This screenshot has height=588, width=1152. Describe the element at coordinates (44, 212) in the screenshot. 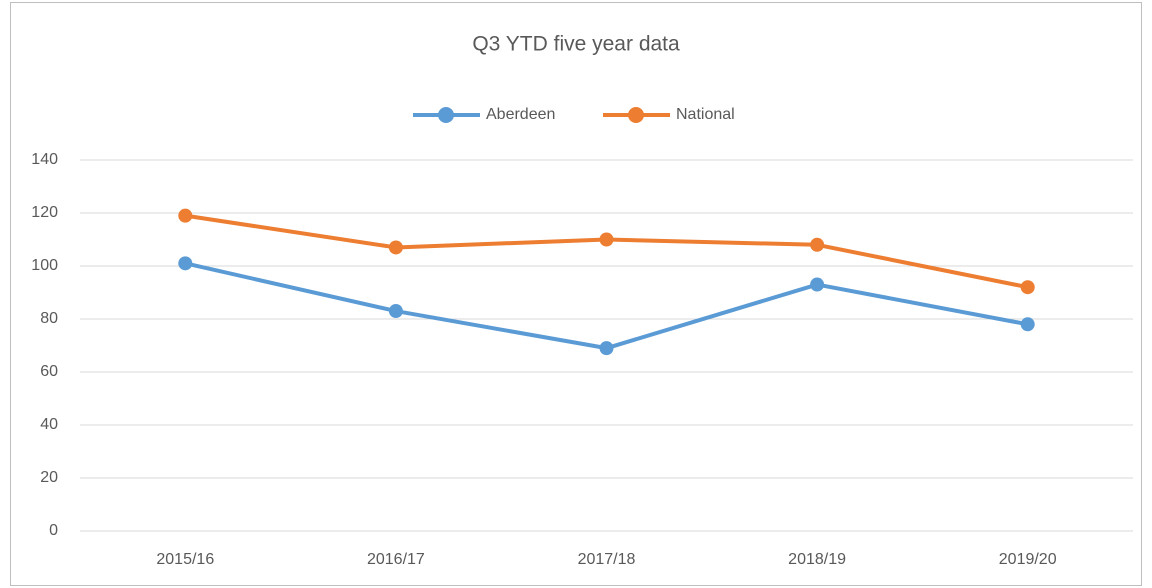

I see `y-tick-label: 120` at that location.